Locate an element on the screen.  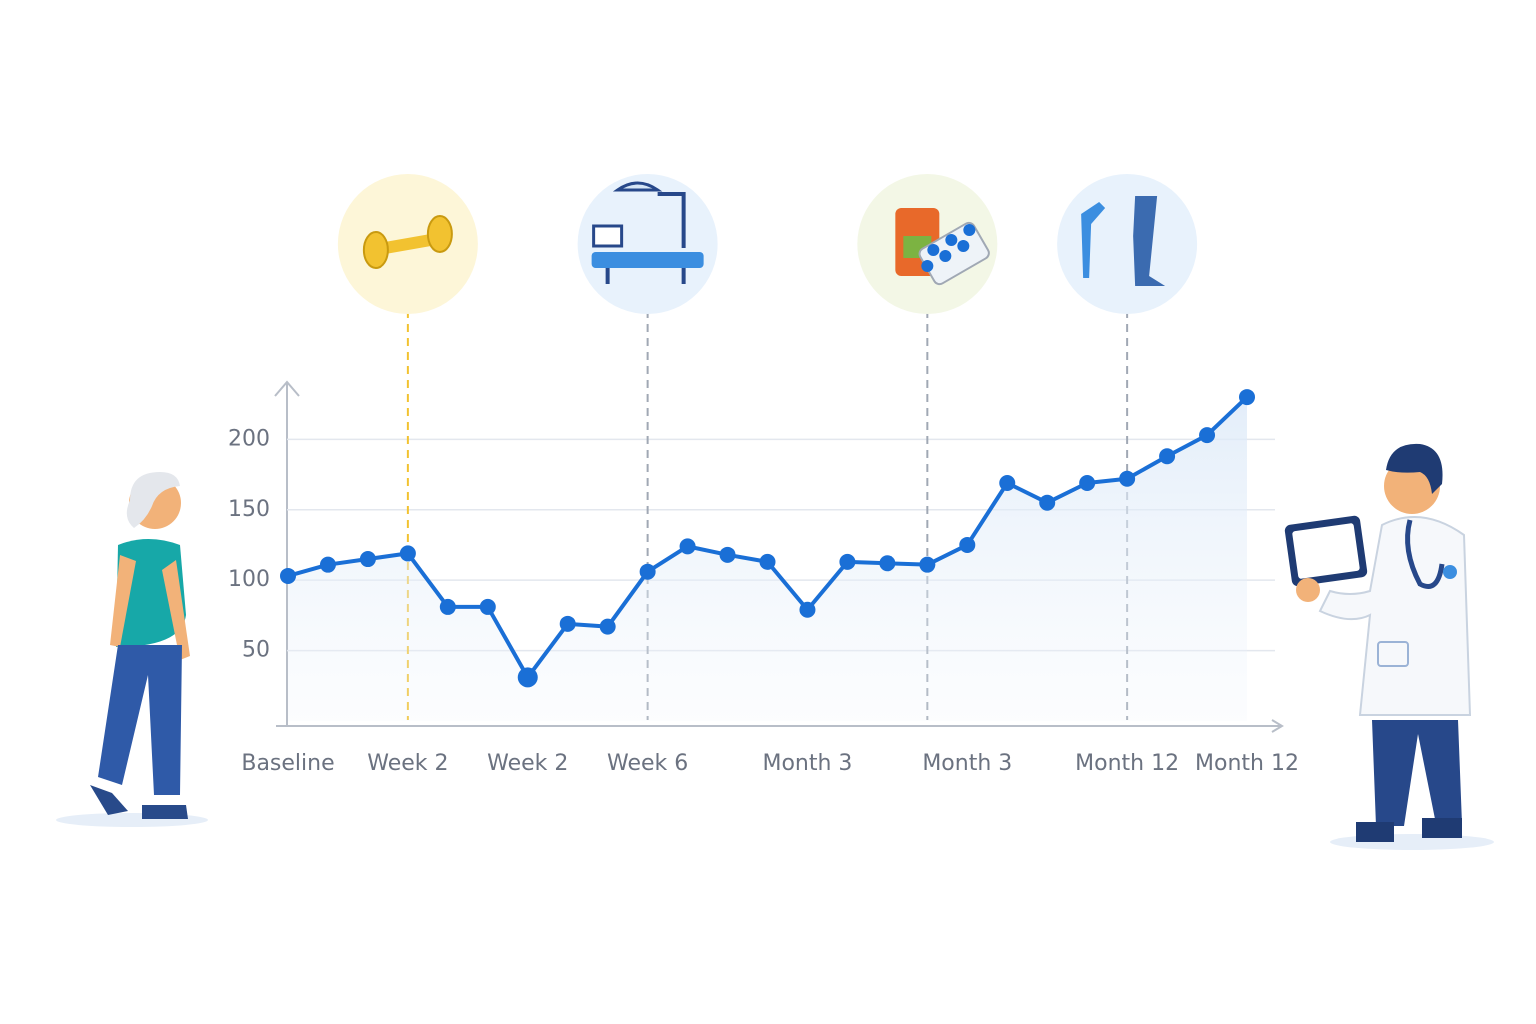
prosthesis-icon is located at coordinates (1123, 241).